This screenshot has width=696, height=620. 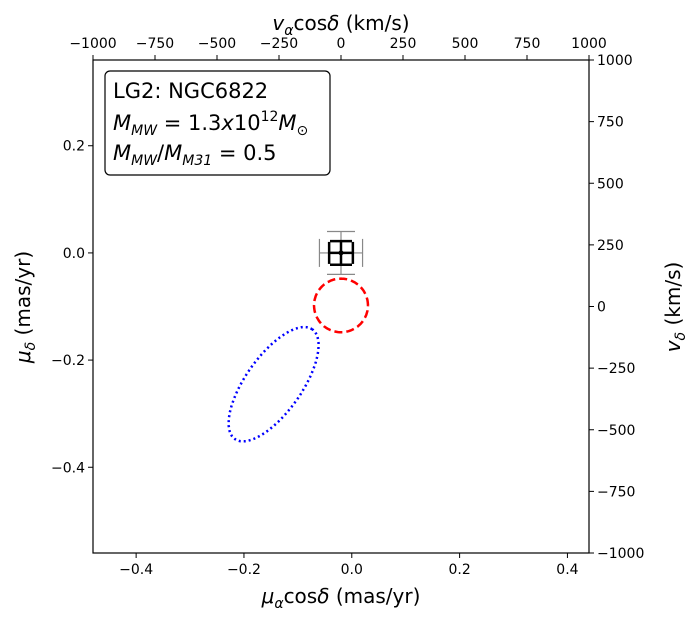 I want to click on annotation-frame, so click(x=217, y=123).